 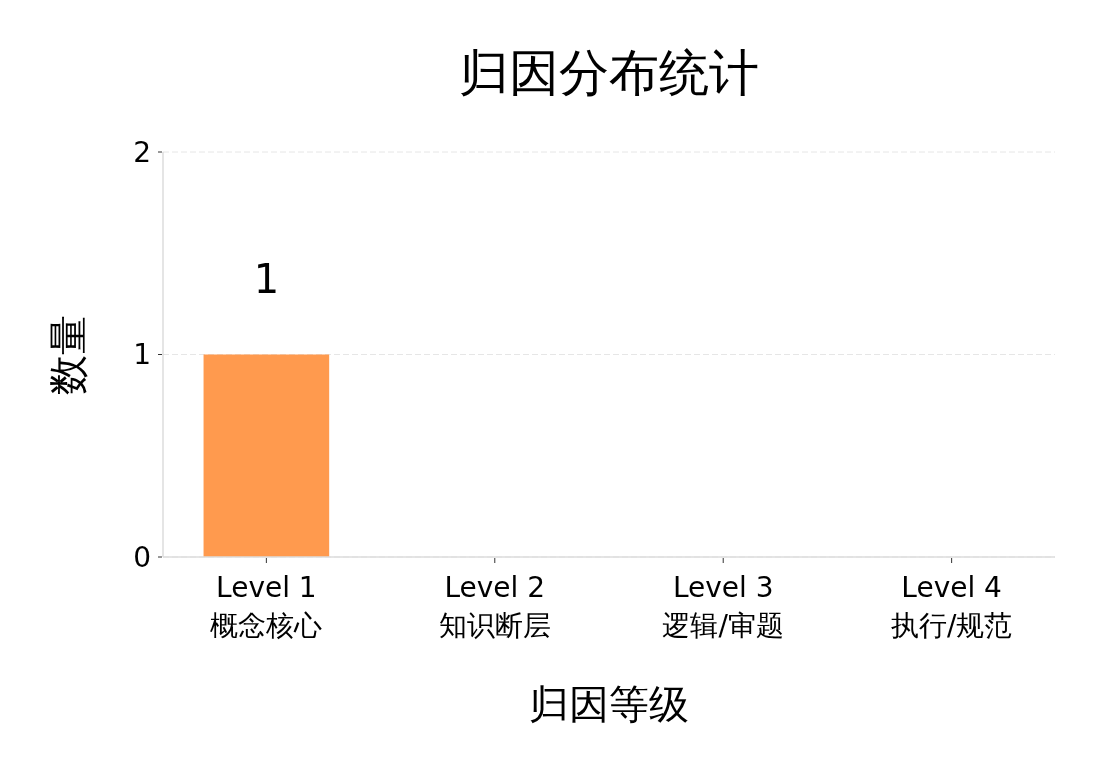 I want to click on x-tick-label: Level 2 知识断层, so click(x=494, y=606).